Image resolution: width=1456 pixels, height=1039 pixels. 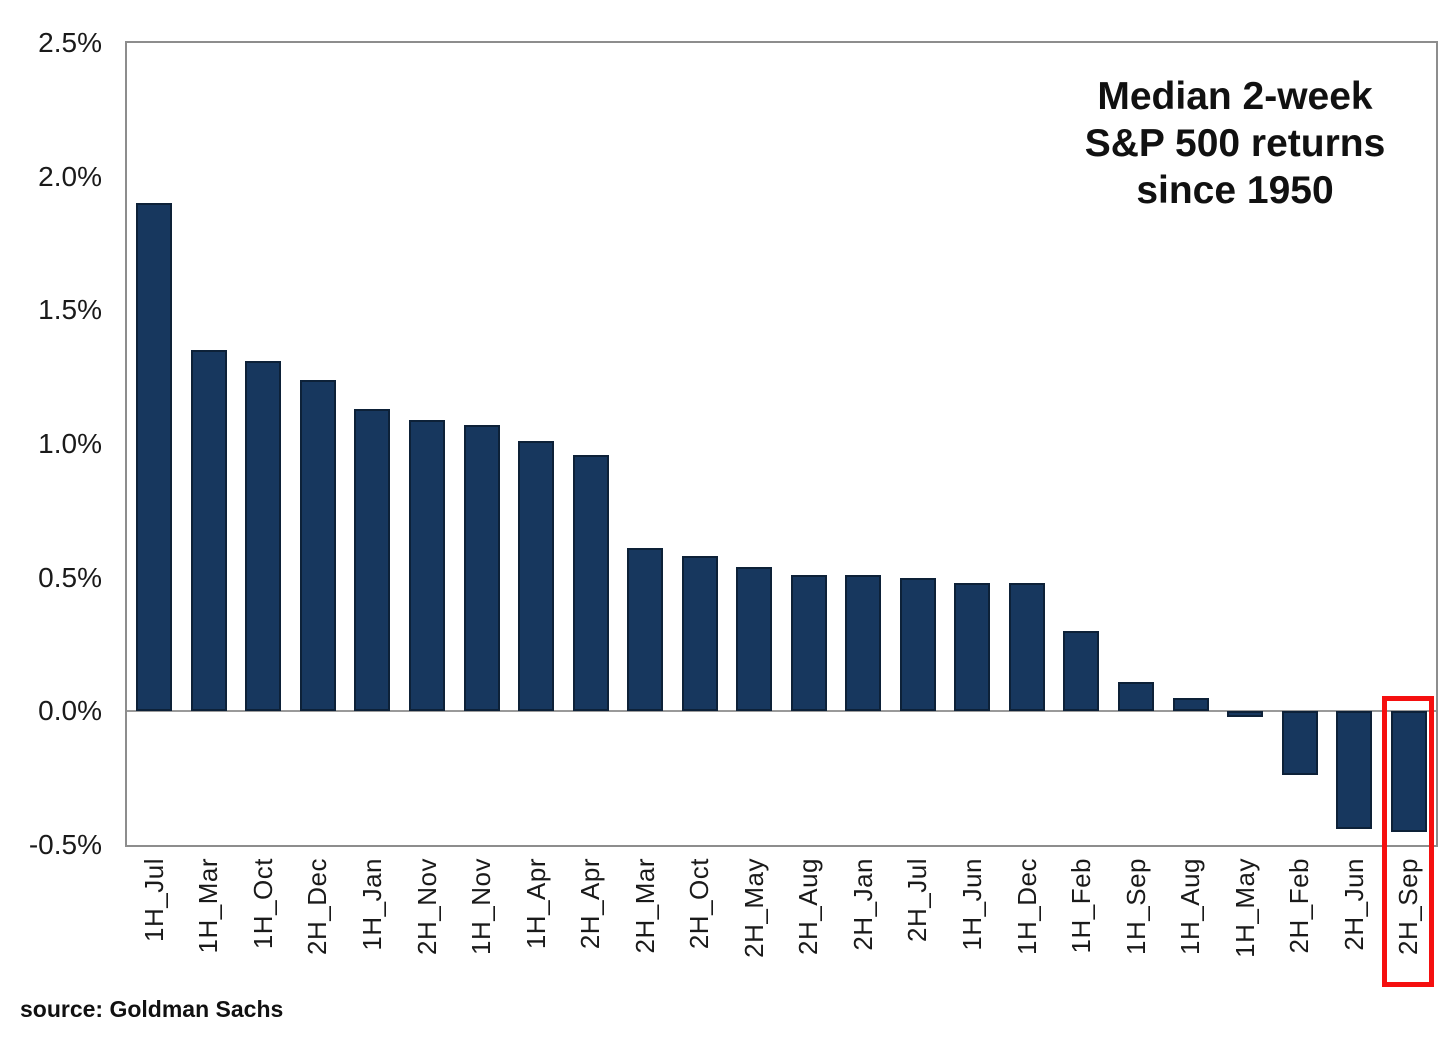 What do you see at coordinates (208, 906) in the screenshot?
I see `x-tick-label-1H_Mar: 1H_Mar` at bounding box center [208, 906].